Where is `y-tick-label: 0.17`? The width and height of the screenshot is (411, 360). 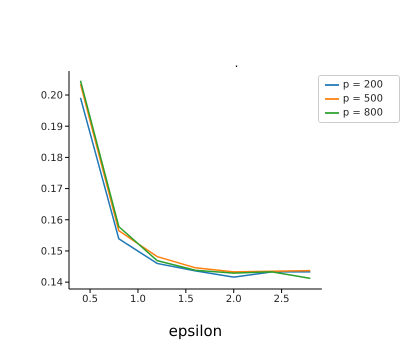
y-tick-label: 0.17 is located at coordinates (51, 190).